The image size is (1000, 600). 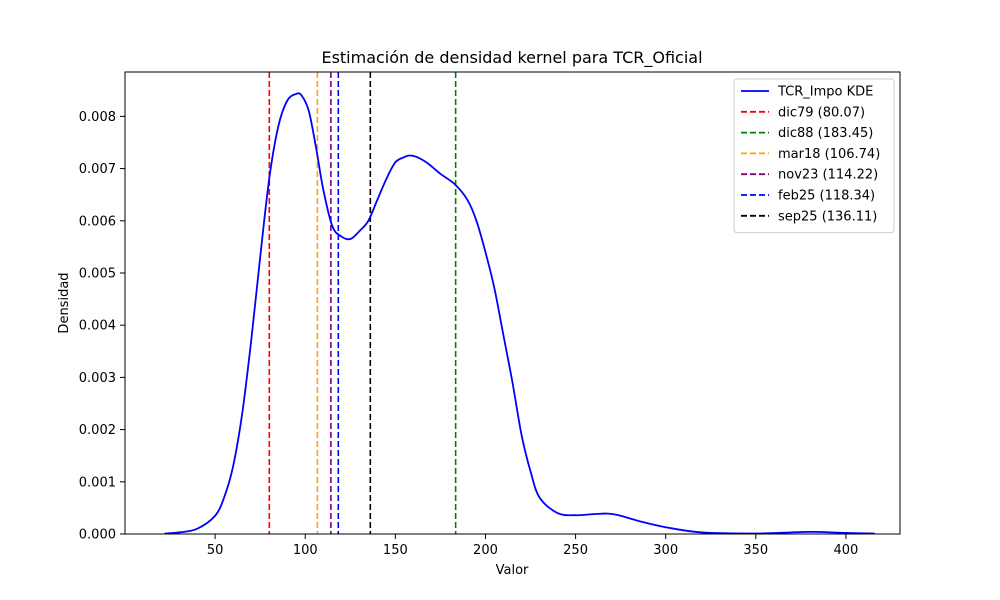 I want to click on legend-entry-label: nov23 (114.22), so click(x=828, y=175).